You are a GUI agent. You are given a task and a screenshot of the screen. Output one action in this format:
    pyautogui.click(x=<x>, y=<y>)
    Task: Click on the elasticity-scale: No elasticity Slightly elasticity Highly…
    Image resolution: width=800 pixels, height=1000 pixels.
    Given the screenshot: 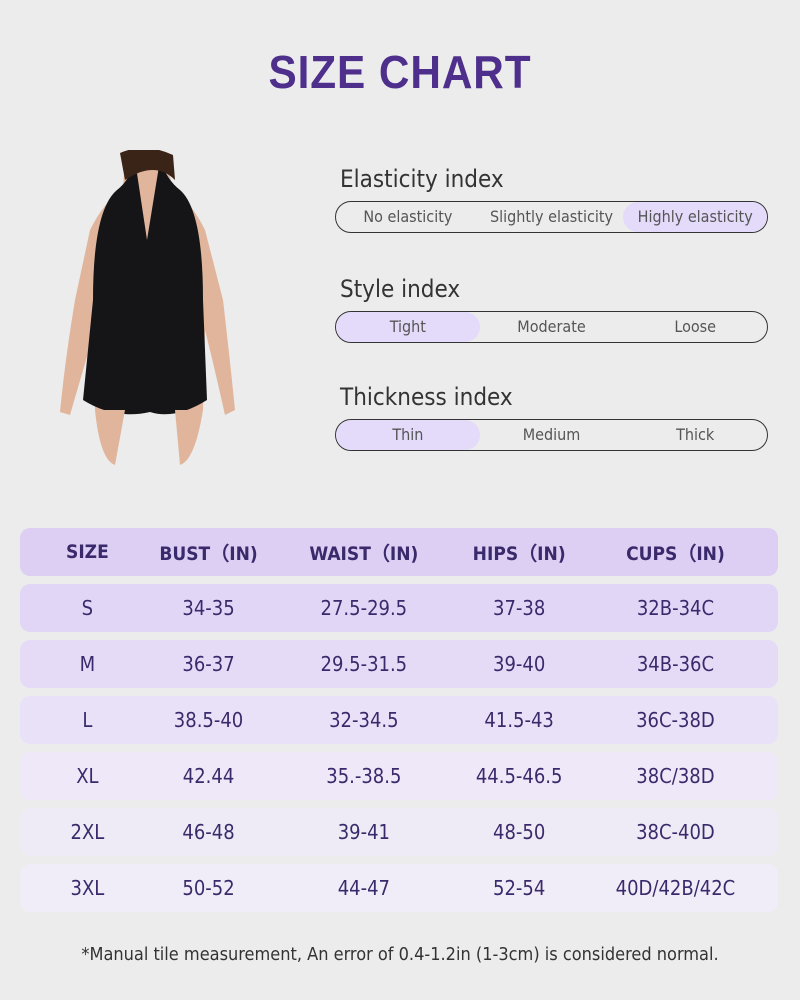 What is the action you would take?
    pyautogui.click(x=551, y=217)
    